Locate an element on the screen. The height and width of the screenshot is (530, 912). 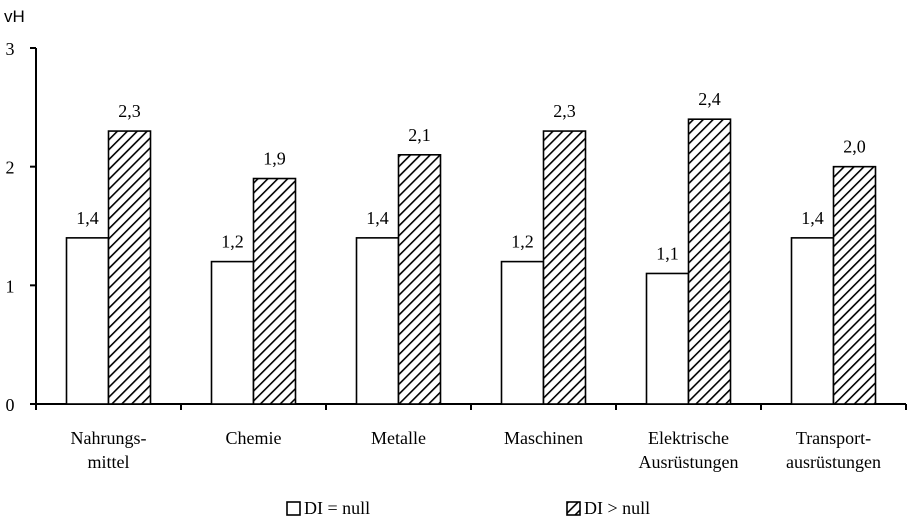
x-tick-label: mittel is located at coordinates (109, 462).